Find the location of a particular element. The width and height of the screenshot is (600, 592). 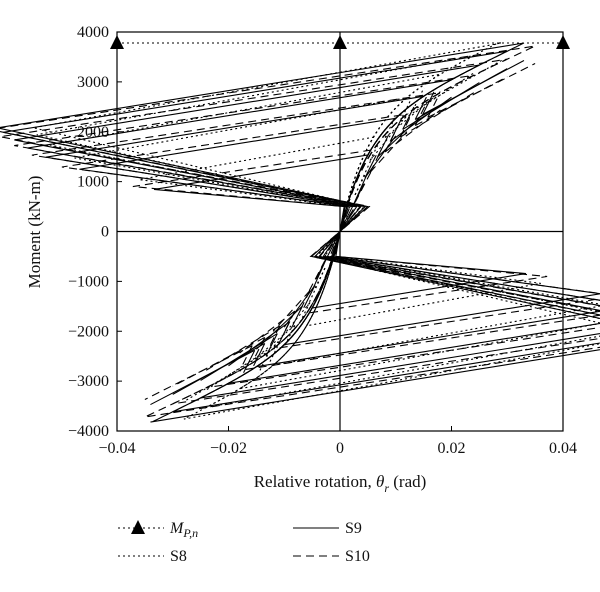

legend-label-s9: S9 is located at coordinates (353, 528).